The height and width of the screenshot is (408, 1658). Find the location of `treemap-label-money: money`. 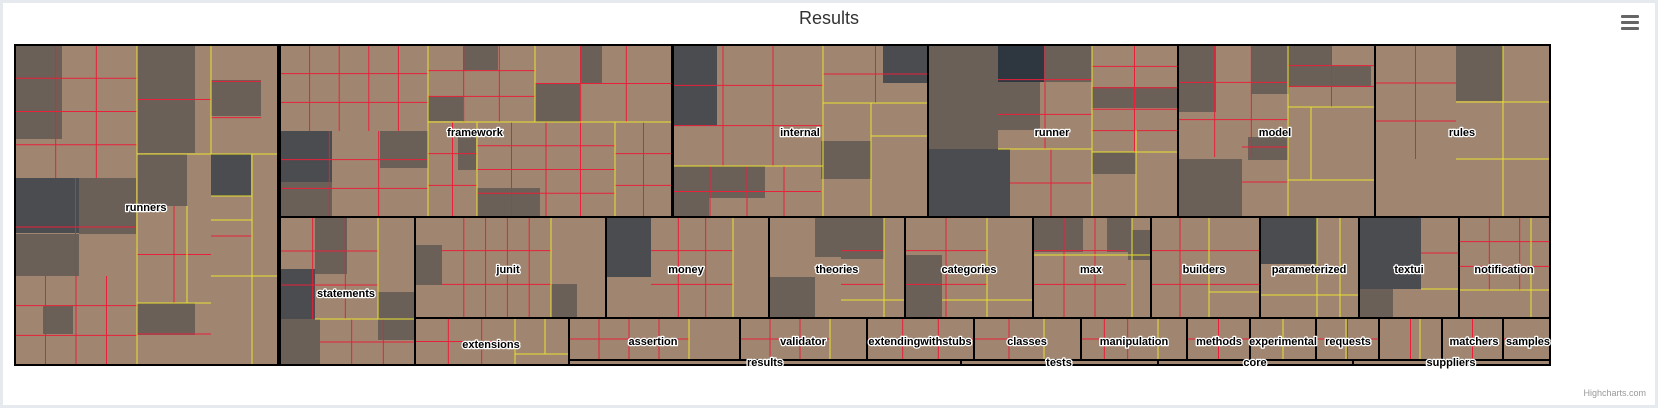

treemap-label-money: money is located at coordinates (686, 270).